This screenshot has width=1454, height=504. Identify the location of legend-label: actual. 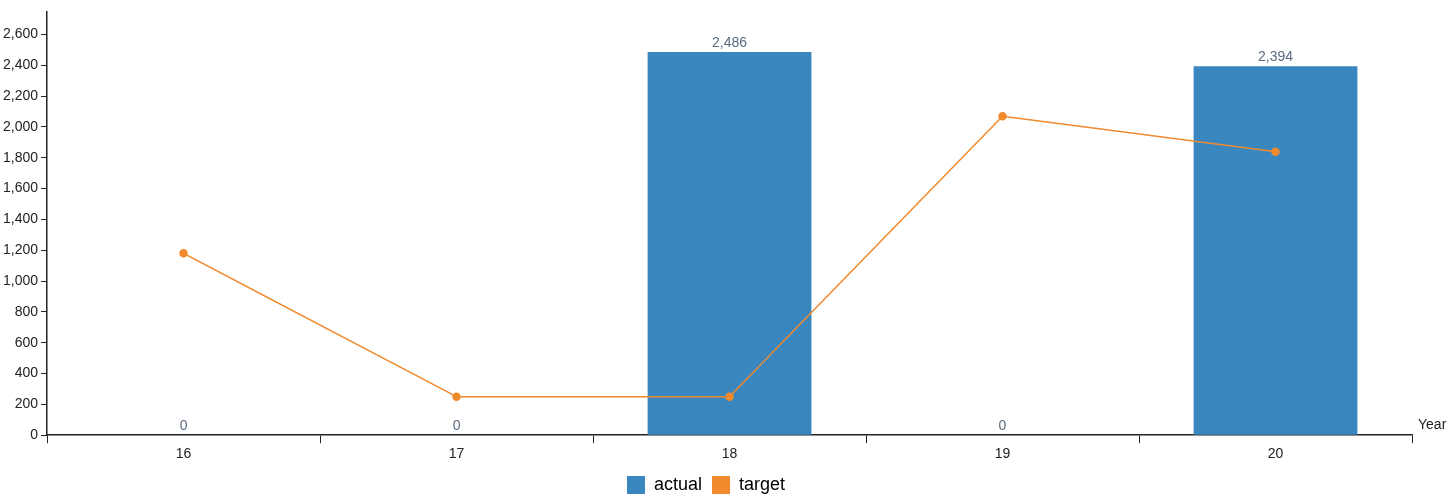
(678, 483).